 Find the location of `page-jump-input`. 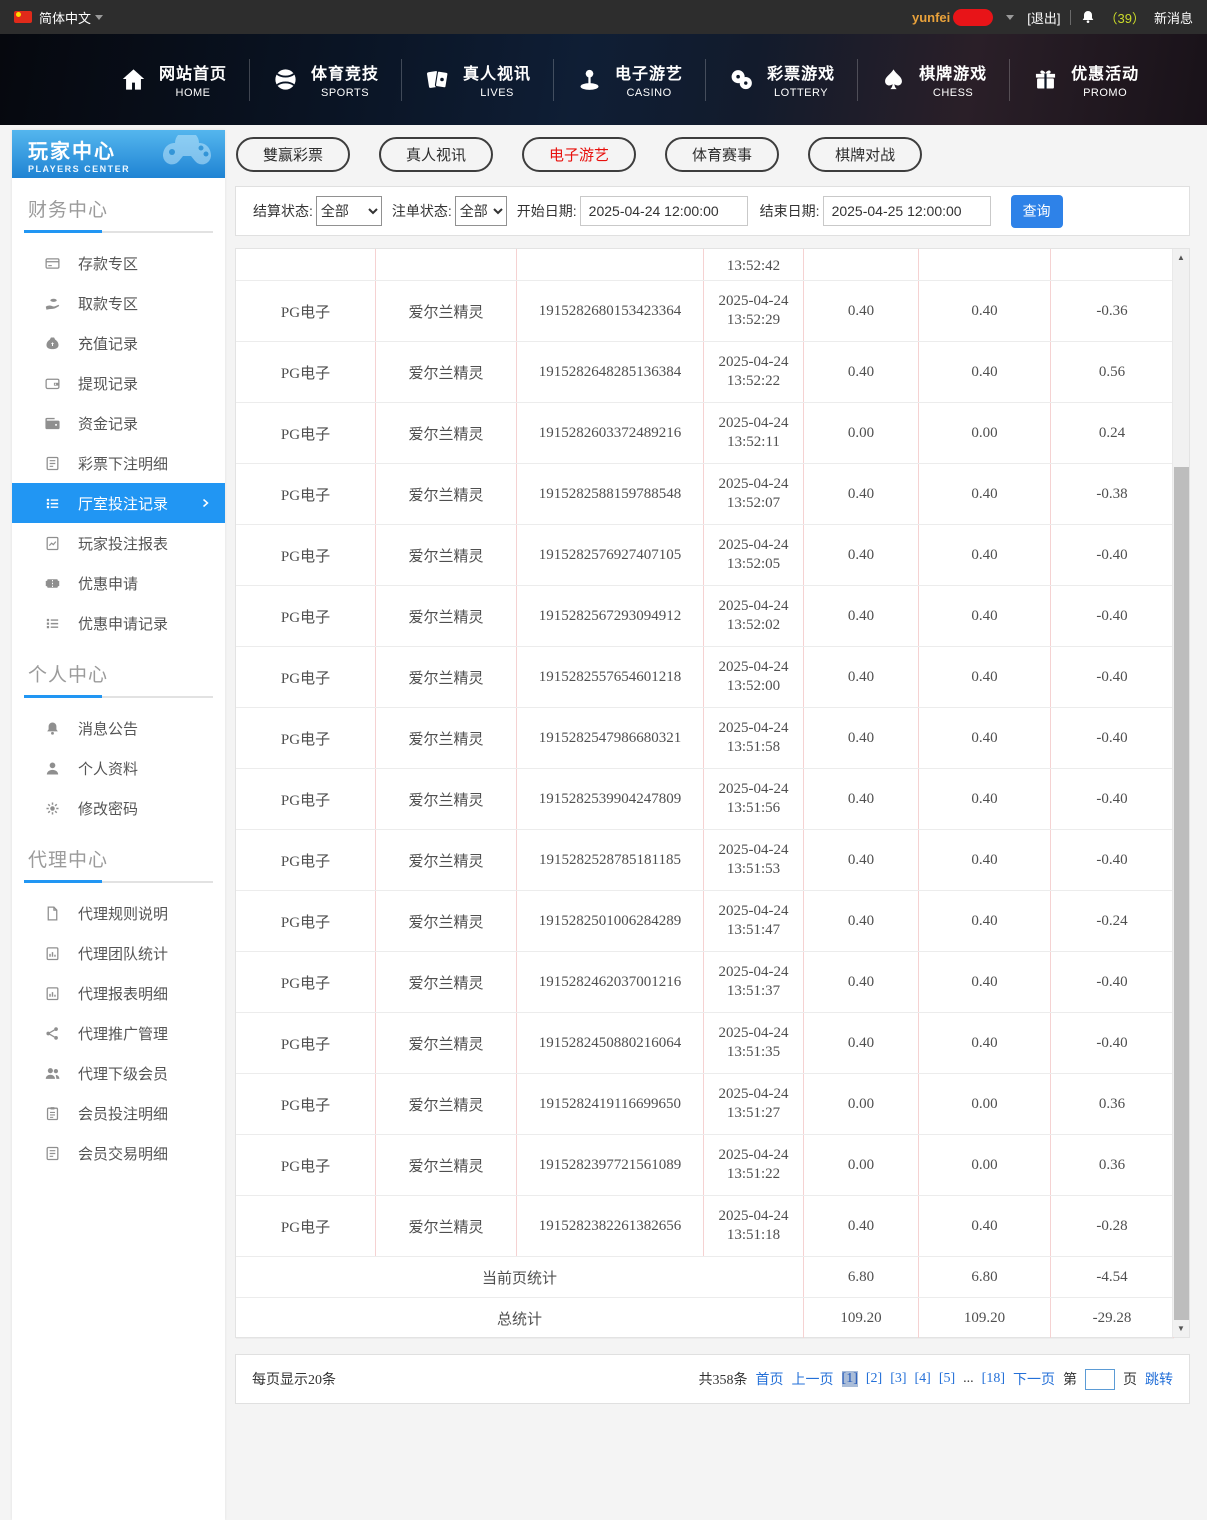

page-jump-input is located at coordinates (1100, 1379).